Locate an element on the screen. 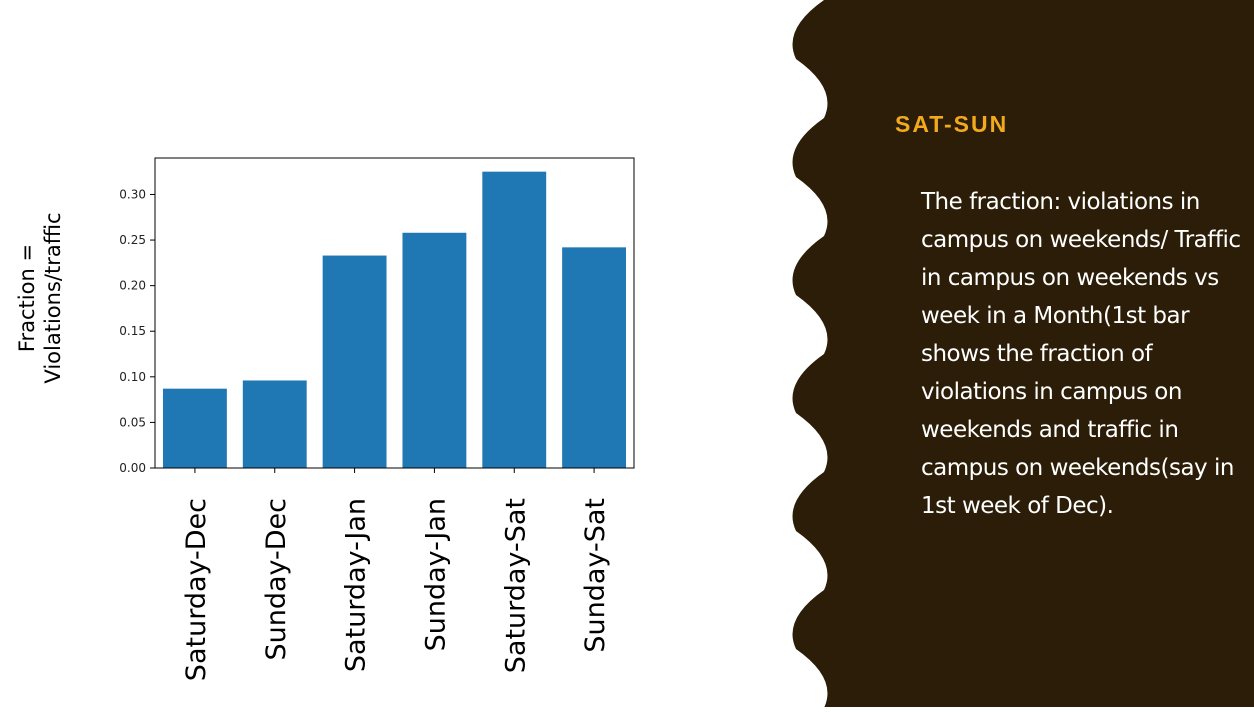 The width and height of the screenshot is (1254, 712). x-tick-label: Saturday-Sat is located at coordinates (515, 585).